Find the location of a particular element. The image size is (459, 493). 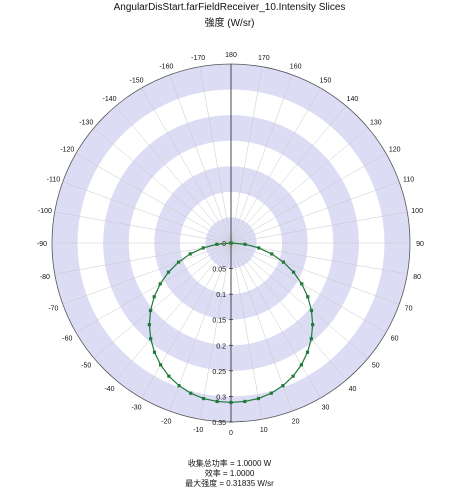

angular-tick-label: -20 is located at coordinates (166, 422).